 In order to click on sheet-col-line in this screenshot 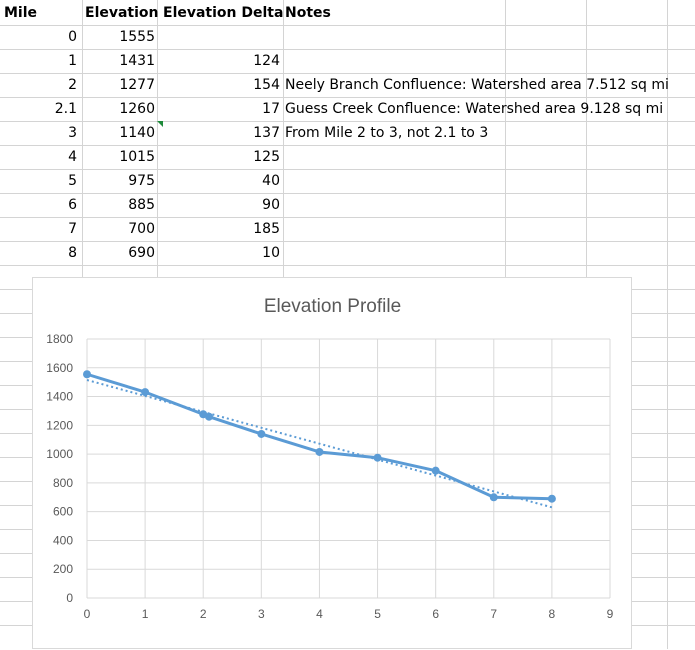, I will do `click(667, 324)`.